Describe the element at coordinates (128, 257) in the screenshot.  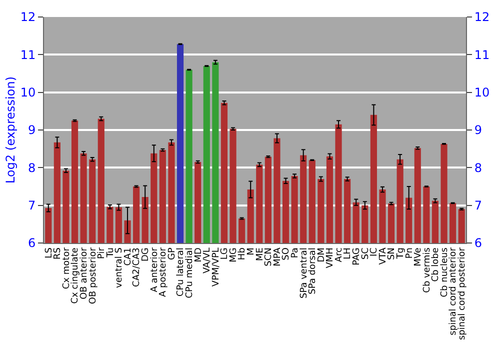
I see `x-tick-label: CA1` at that location.